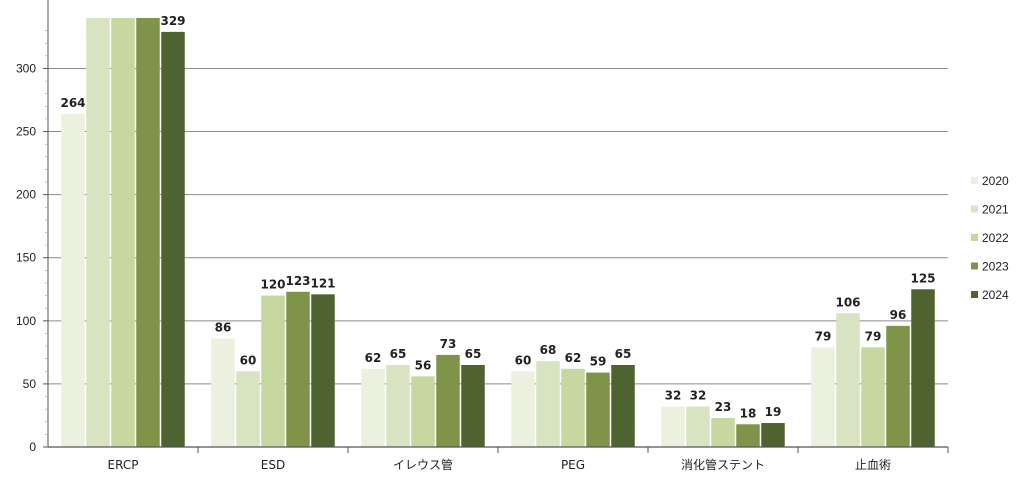  What do you see at coordinates (995, 267) in the screenshot?
I see `legend-label: 2023` at bounding box center [995, 267].